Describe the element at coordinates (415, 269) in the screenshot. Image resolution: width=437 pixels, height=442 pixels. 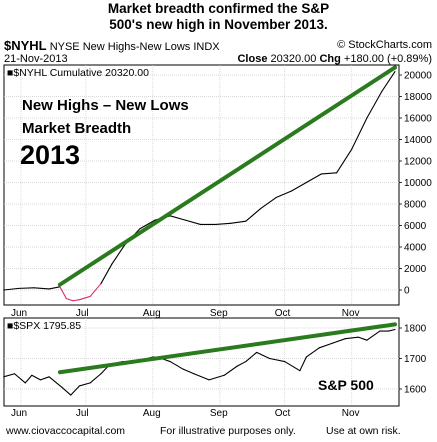
I see `nyhl-ytick-label: 2000` at that location.